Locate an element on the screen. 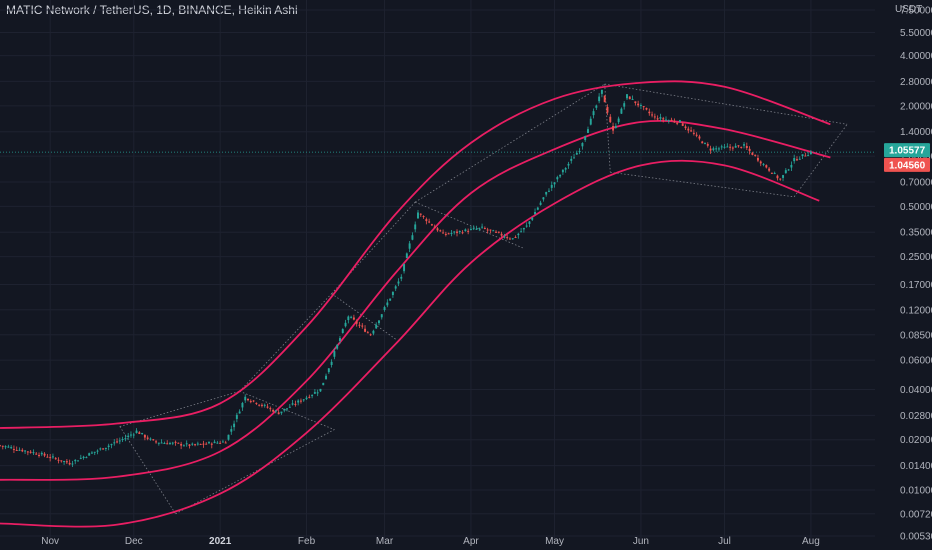  y-tick-label: 2.00000 is located at coordinates (916, 106).